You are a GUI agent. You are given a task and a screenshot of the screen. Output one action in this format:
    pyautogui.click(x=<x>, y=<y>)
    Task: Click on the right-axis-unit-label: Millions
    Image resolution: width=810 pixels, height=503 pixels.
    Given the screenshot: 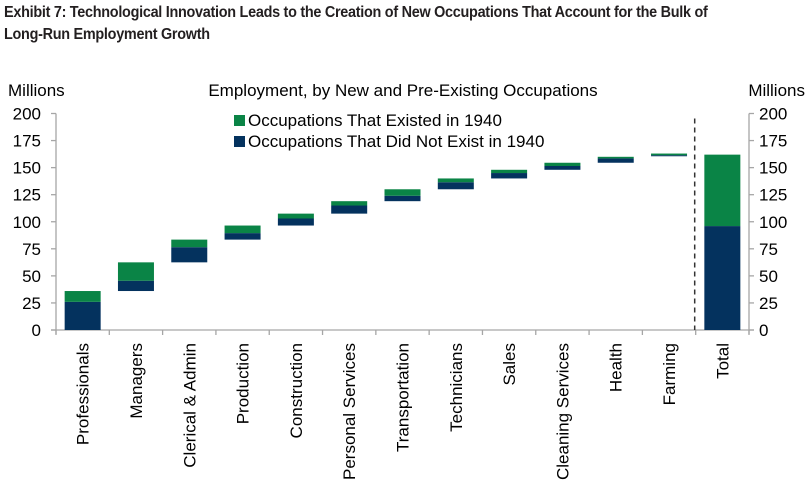 What is the action you would take?
    pyautogui.click(x=776, y=90)
    